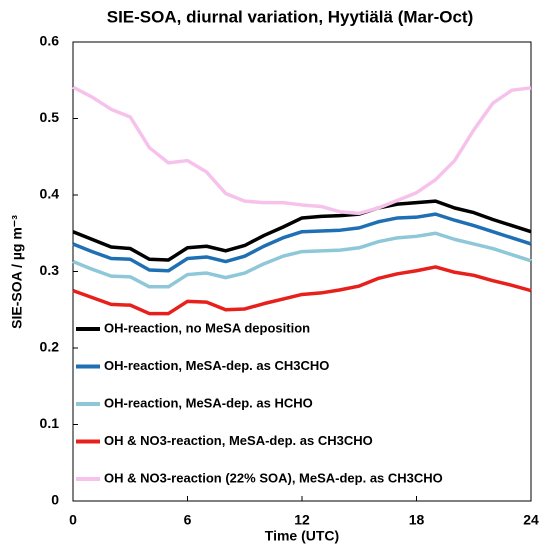 Image resolution: width=539 pixels, height=547 pixels. What do you see at coordinates (50, 41) in the screenshot?
I see `y-tick-label: 0.6` at bounding box center [50, 41].